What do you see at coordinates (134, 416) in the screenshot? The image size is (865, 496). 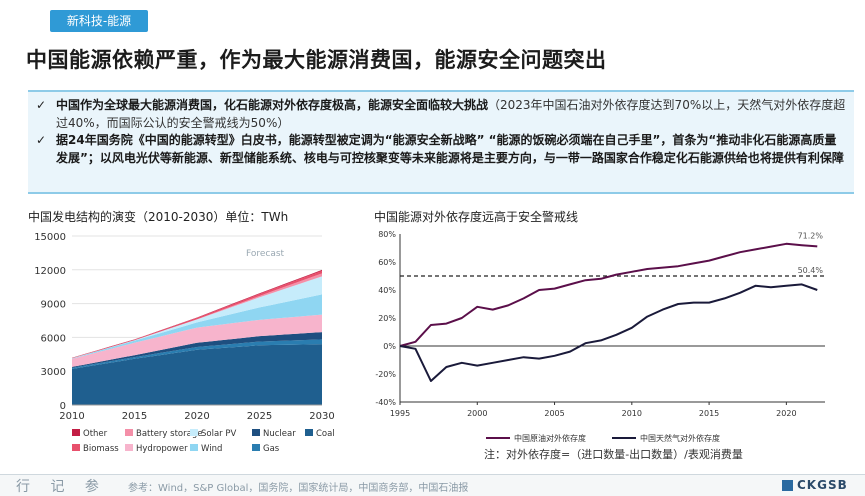 I see `area-xtick-label: 2015` at bounding box center [134, 416].